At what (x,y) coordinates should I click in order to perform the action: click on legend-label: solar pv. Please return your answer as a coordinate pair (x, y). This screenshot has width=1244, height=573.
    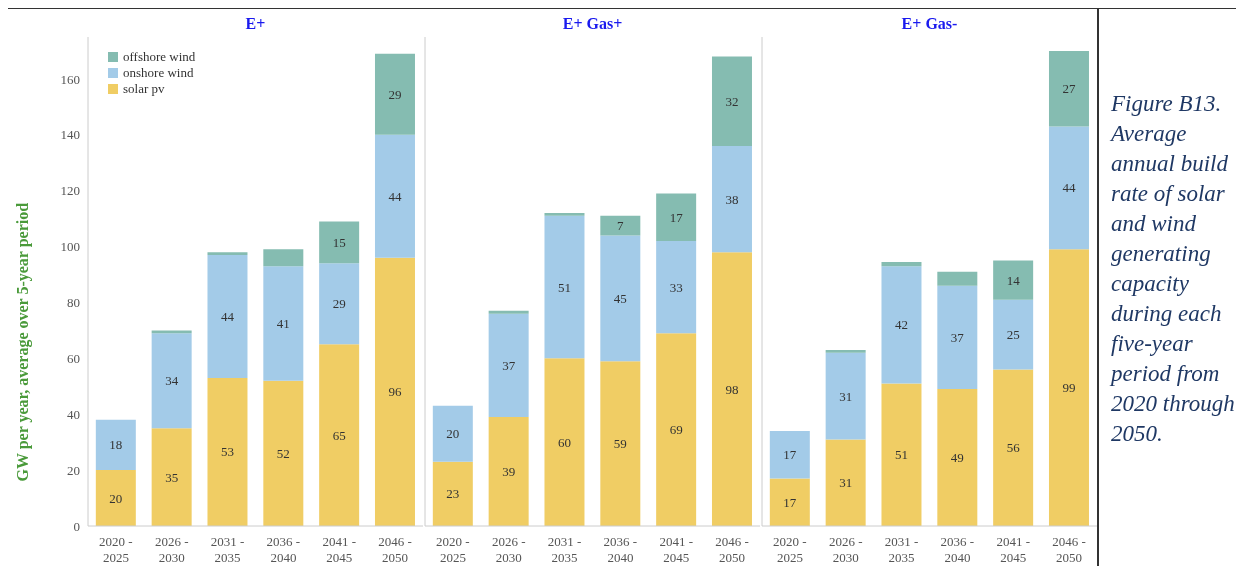
    Looking at the image, I should click on (144, 89).